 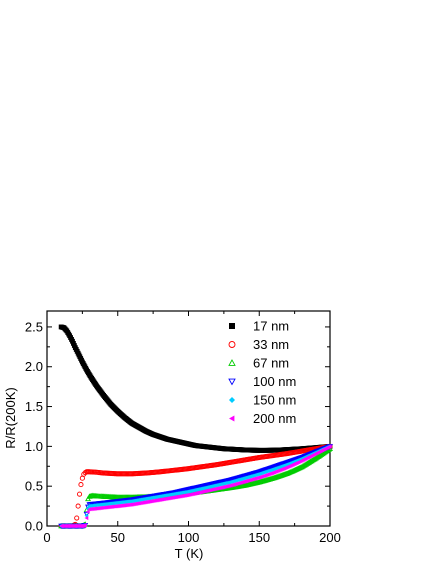 What do you see at coordinates (46, 537) in the screenshot?
I see `x-tick-label: 0` at bounding box center [46, 537].